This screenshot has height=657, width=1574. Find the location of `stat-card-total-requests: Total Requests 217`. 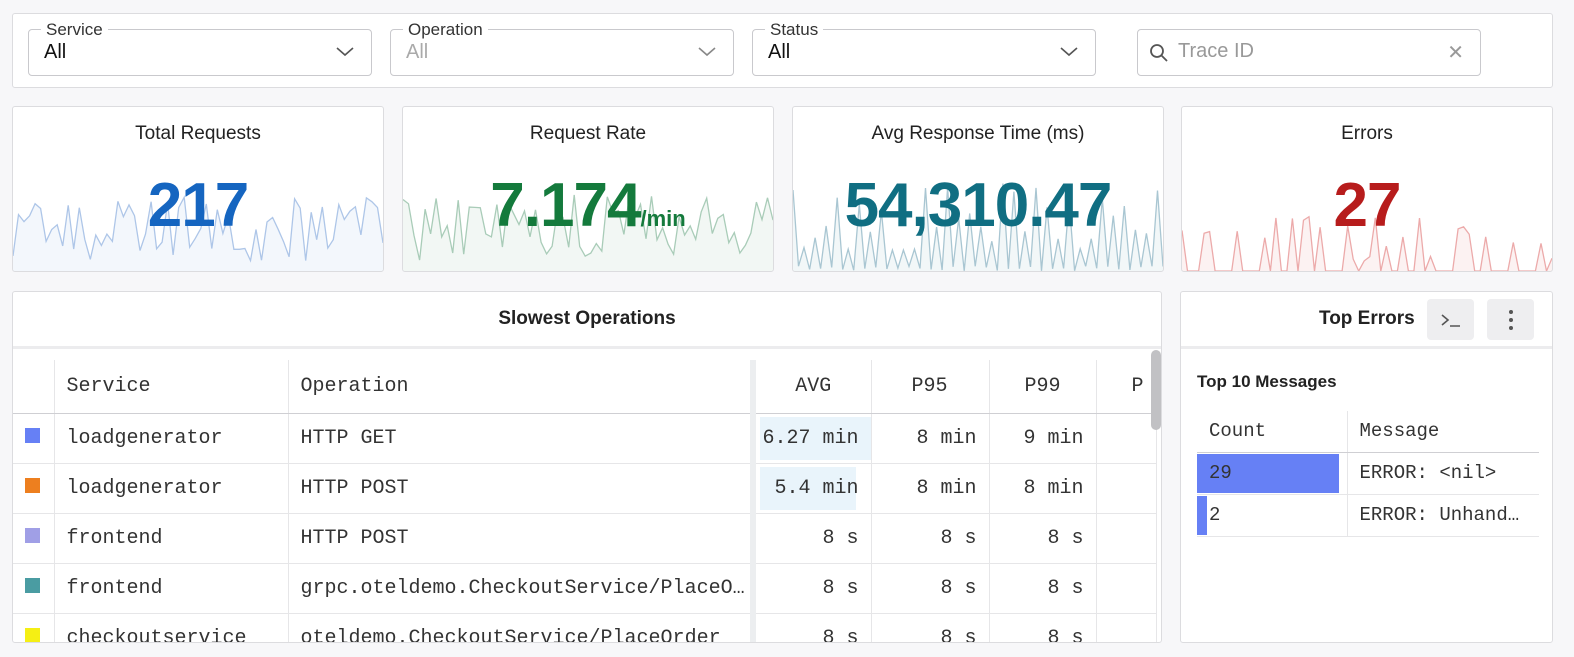

stat-card-total-requests: Total Requests 217 is located at coordinates (198, 189).